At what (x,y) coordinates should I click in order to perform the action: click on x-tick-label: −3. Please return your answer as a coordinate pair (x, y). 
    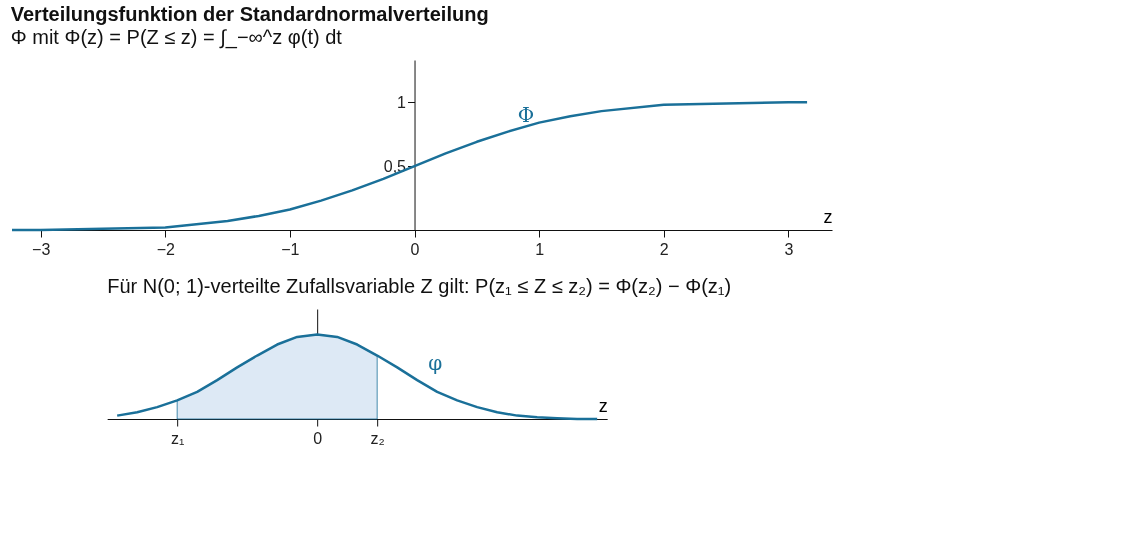
    Looking at the image, I should click on (41, 249).